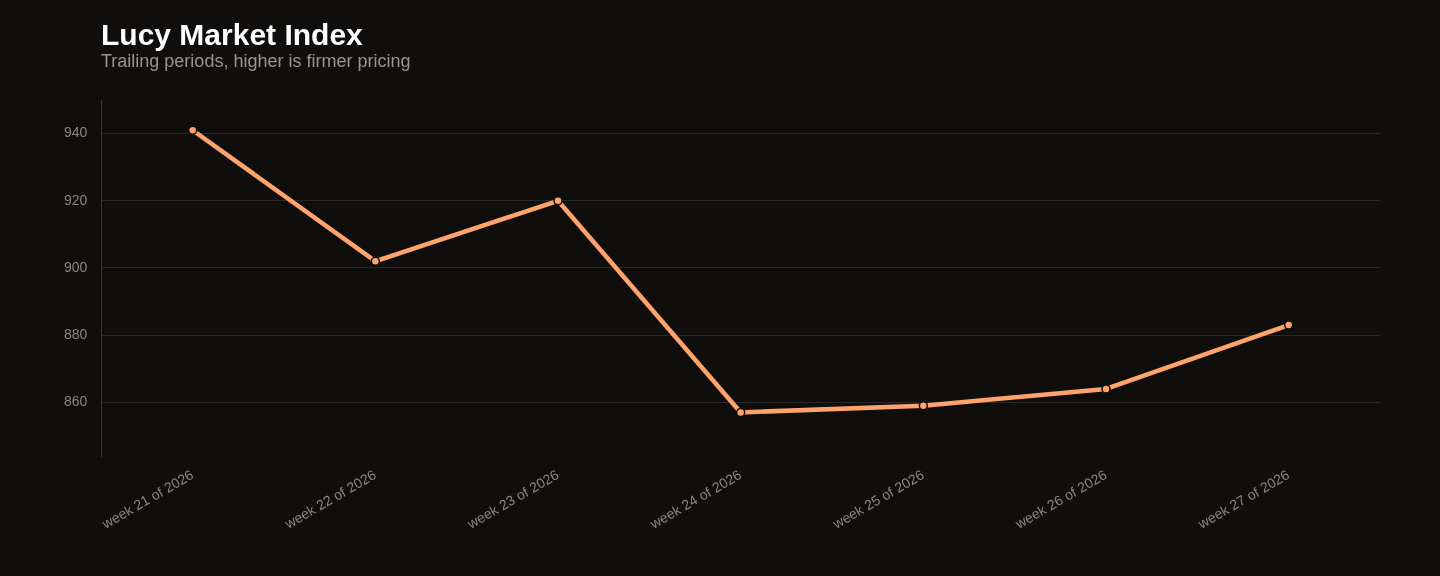 This screenshot has width=1440, height=576. I want to click on chart-subtitle: Trailing periods, higher is firmer pricing, so click(256, 61).